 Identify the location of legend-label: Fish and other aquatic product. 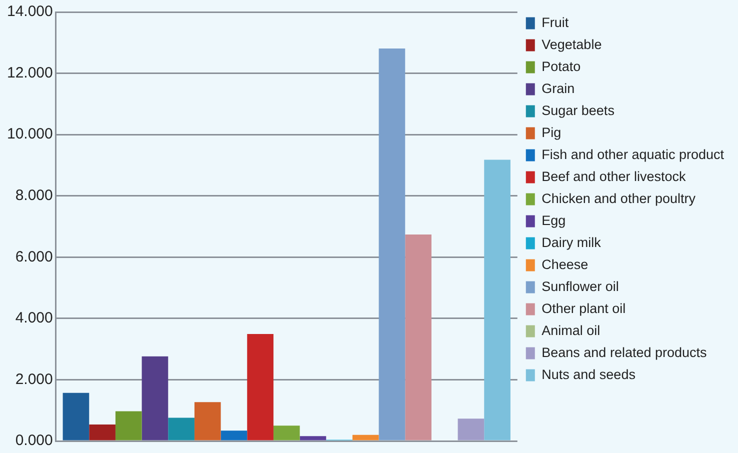
(633, 154).